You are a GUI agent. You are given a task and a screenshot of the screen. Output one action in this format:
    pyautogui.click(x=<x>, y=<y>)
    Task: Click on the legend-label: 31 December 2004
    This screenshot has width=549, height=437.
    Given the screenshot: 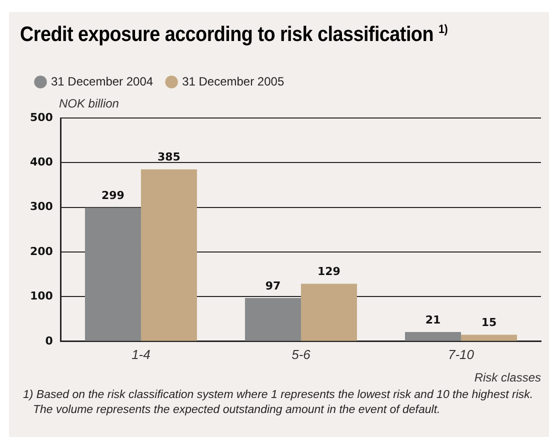 What is the action you would take?
    pyautogui.click(x=102, y=81)
    